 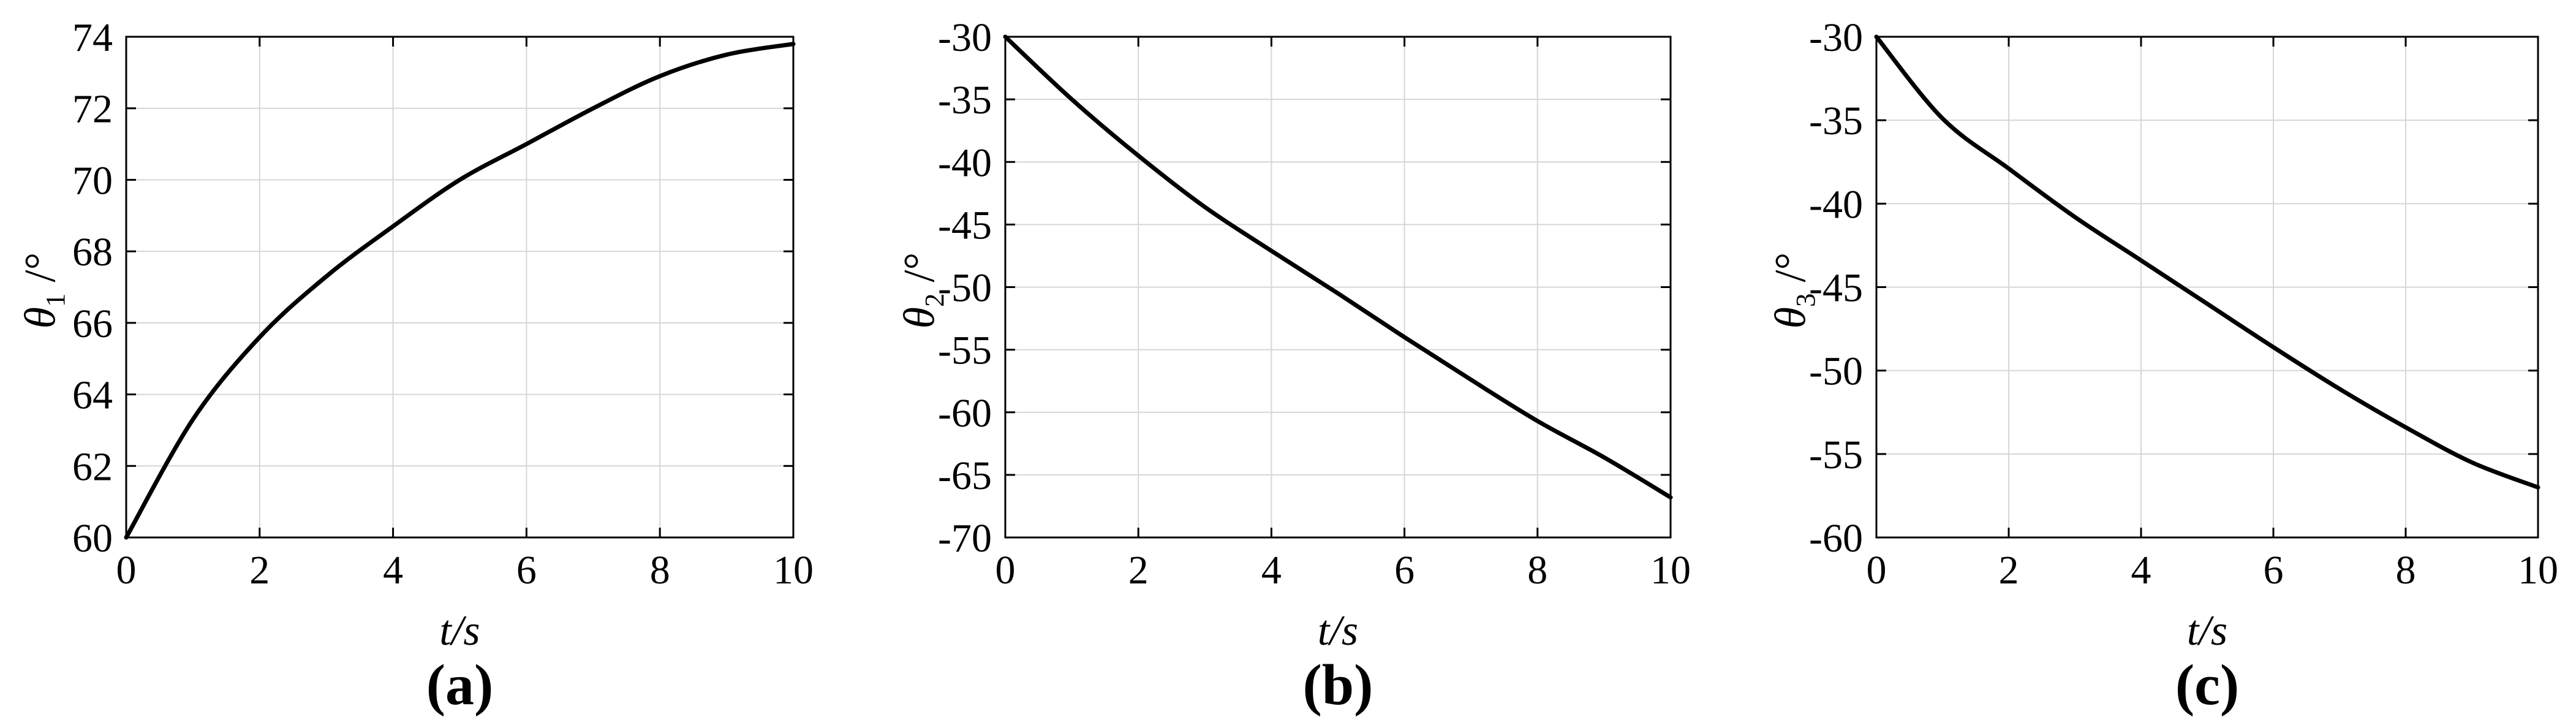 I want to click on y-axis-label: θ2 /°, so click(x=922, y=290).